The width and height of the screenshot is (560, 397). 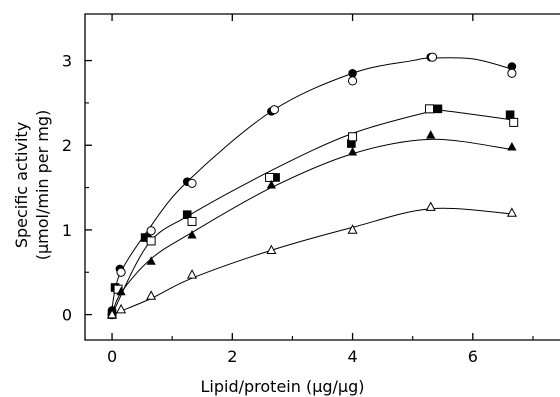 What do you see at coordinates (42, 185) in the screenshot?
I see `y-axis-label-line2: (μmol/min per mg)` at bounding box center [42, 185].